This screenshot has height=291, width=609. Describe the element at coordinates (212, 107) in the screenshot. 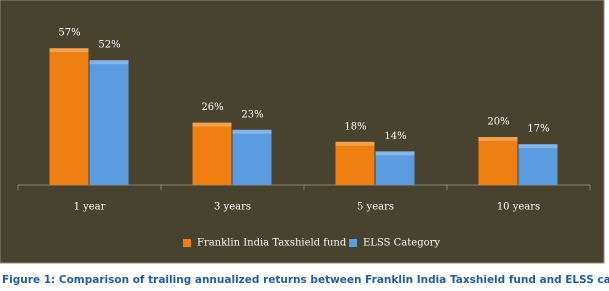

I see `data-label: 26%` at that location.